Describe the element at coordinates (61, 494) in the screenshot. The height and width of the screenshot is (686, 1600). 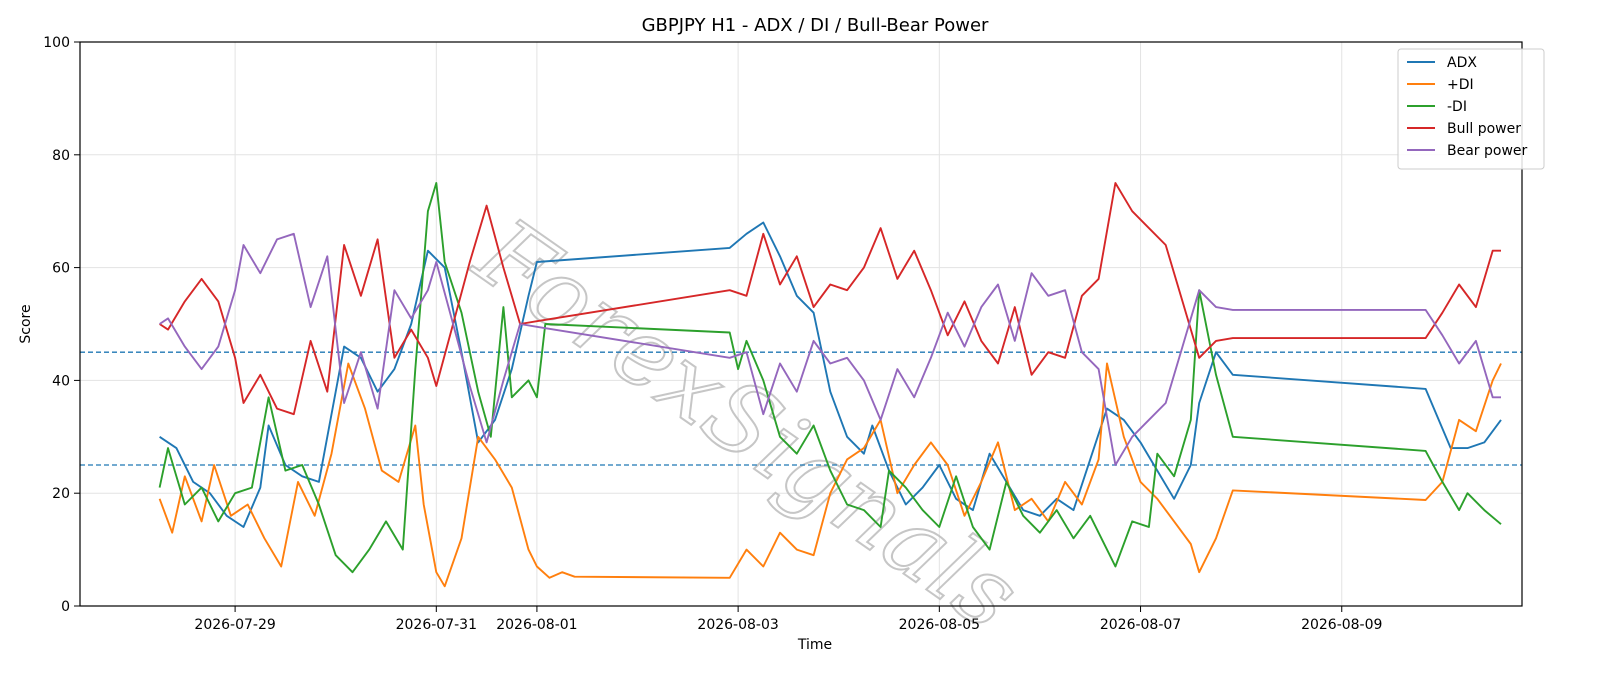
I see `y-tick-label: 20` at that location.